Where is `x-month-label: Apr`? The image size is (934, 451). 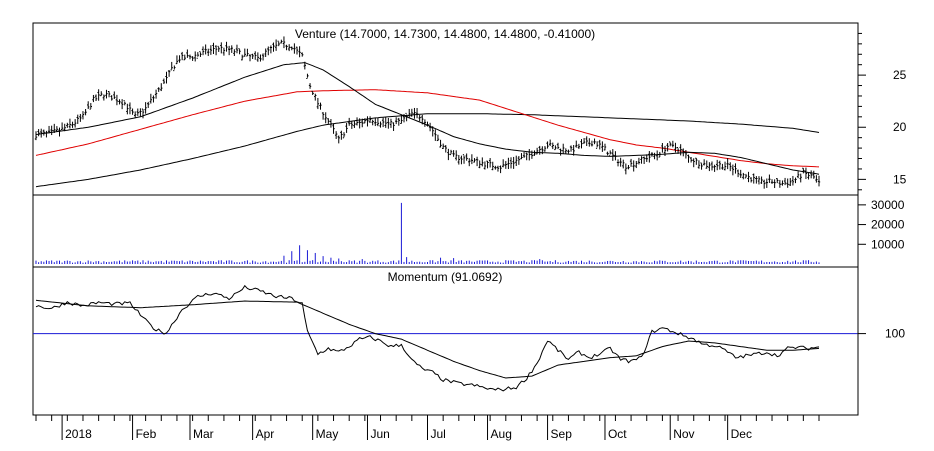 x-month-label: Apr is located at coordinates (265, 434).